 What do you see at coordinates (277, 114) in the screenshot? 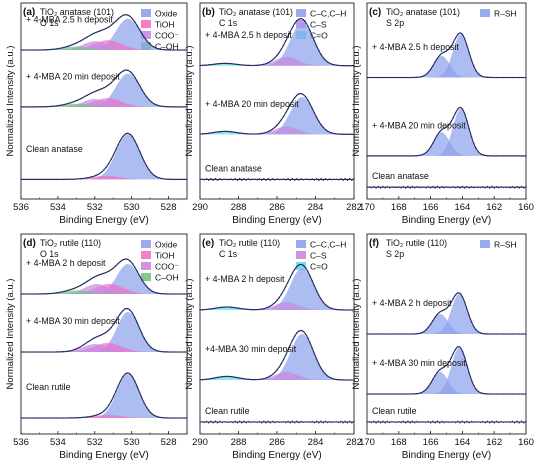
I see `trace: + 4-MBA 20 min deposit` at bounding box center [277, 114].